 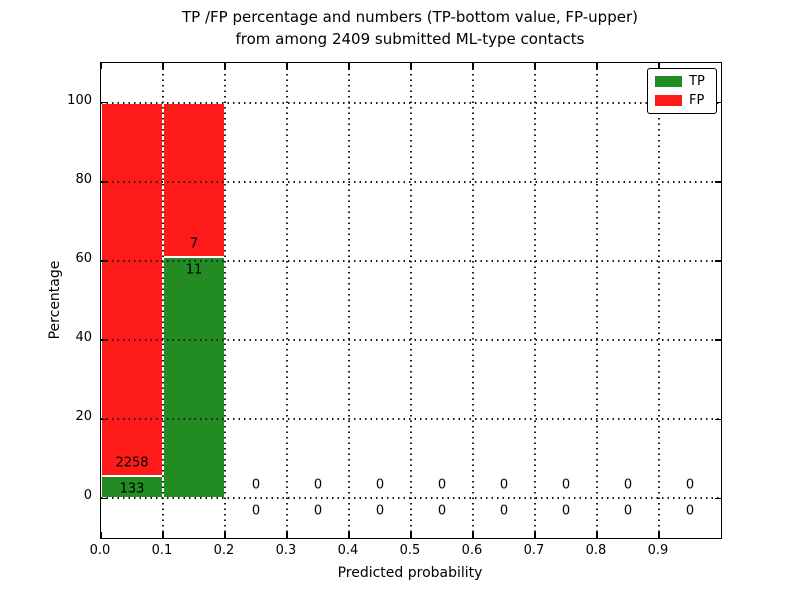 I want to click on y-tick-label: 40, so click(x=83, y=338).